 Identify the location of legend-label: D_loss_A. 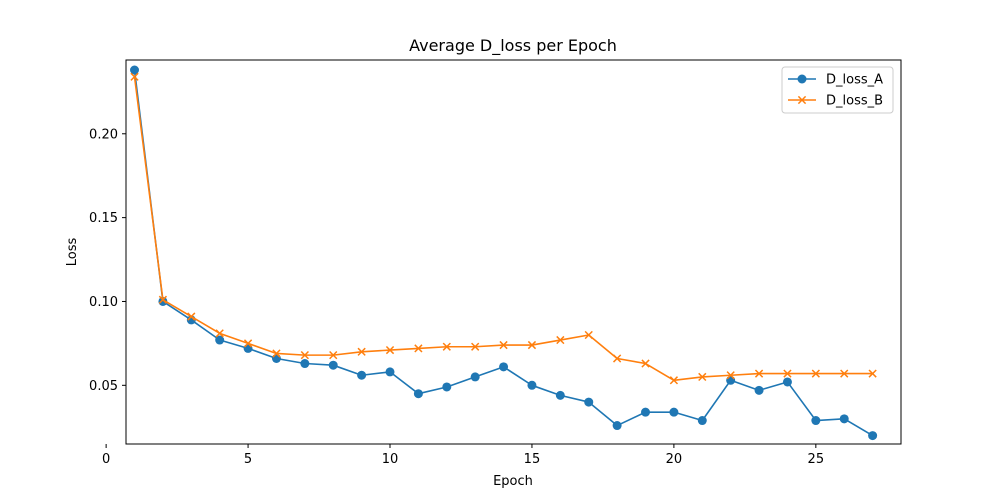
(854, 80).